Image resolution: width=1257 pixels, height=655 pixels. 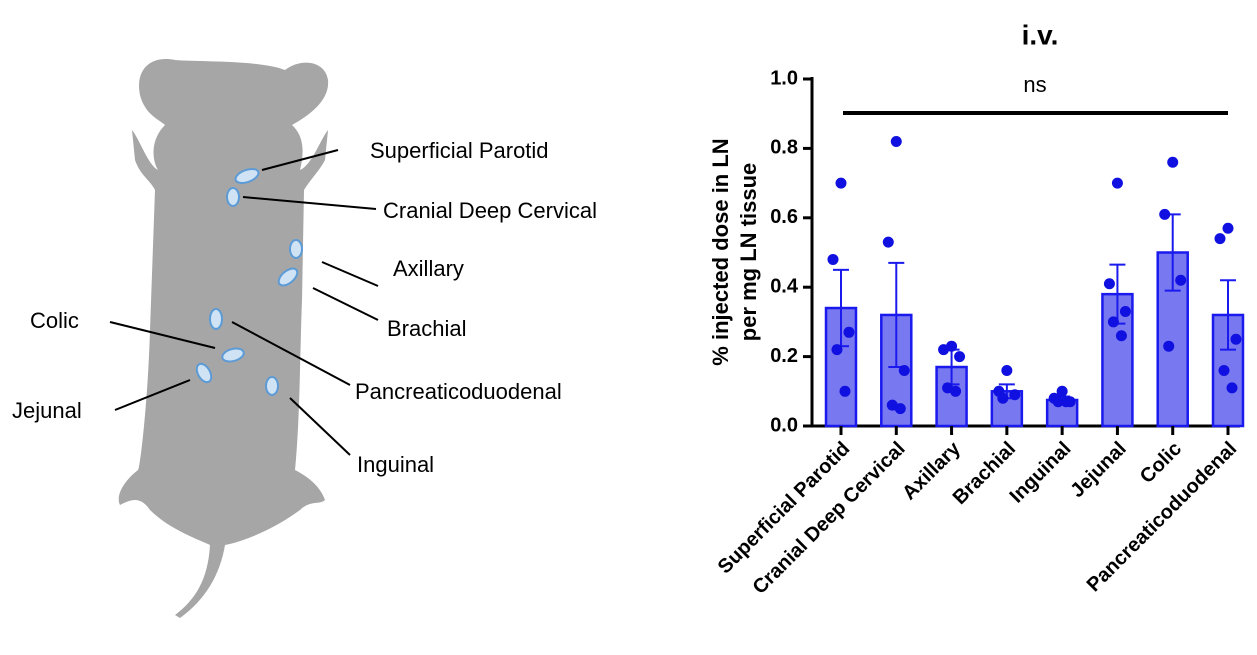 What do you see at coordinates (47, 410) in the screenshot?
I see `node-label: Jejunal` at bounding box center [47, 410].